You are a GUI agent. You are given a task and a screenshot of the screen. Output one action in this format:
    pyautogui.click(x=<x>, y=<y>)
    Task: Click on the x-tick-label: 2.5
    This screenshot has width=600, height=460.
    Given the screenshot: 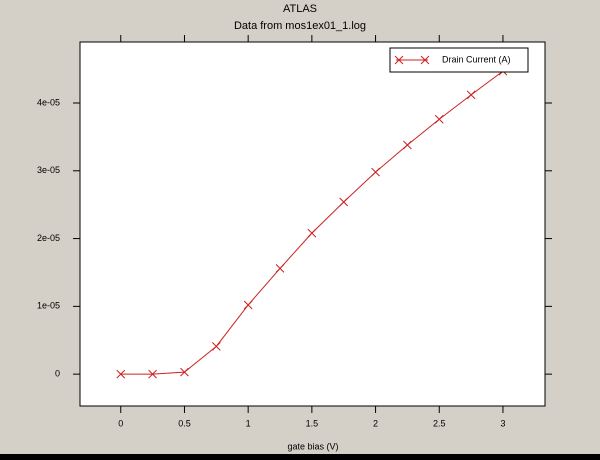 What is the action you would take?
    pyautogui.click(x=439, y=423)
    